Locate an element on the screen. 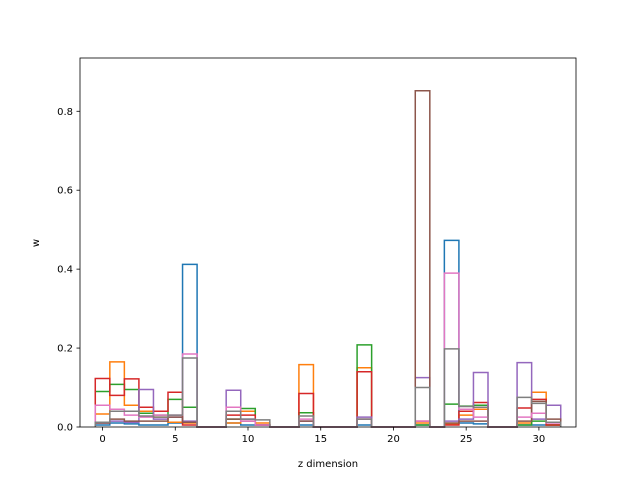 This screenshot has width=640, height=484. y-tick-label: 0.4 is located at coordinates (65, 270).